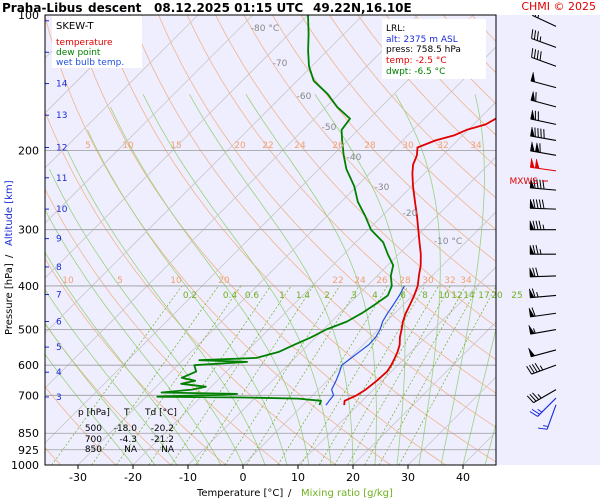 Image resolution: width=600 pixels, height=500 pixels. What do you see at coordinates (28, 450) in the screenshot?
I see `pressure-tick-label: 925` at bounding box center [28, 450].